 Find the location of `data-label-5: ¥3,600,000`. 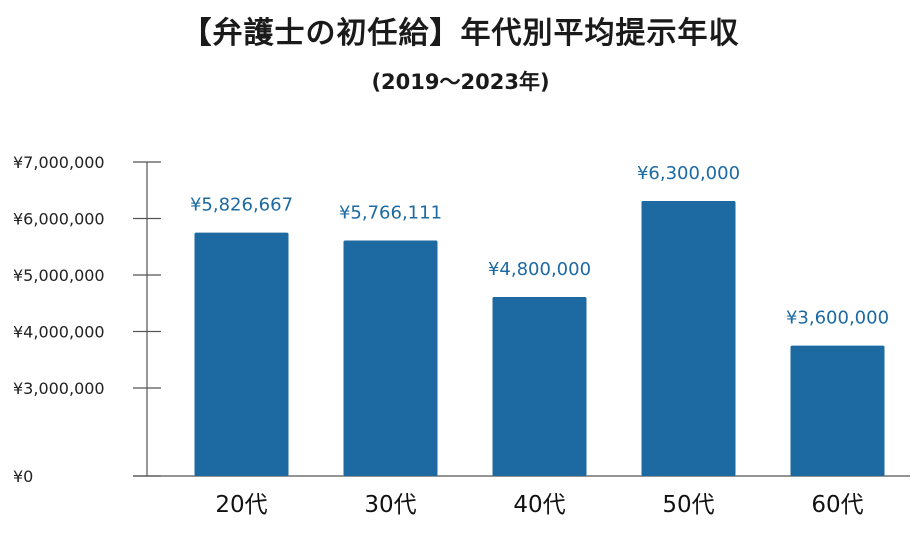

data-label-5: ¥3,600,000 is located at coordinates (837, 318).